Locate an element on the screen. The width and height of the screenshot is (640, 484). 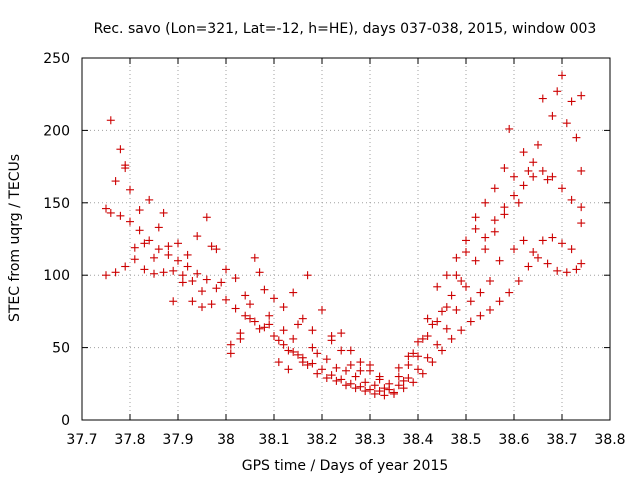
y-tick-label: 150 is located at coordinates (56, 204).